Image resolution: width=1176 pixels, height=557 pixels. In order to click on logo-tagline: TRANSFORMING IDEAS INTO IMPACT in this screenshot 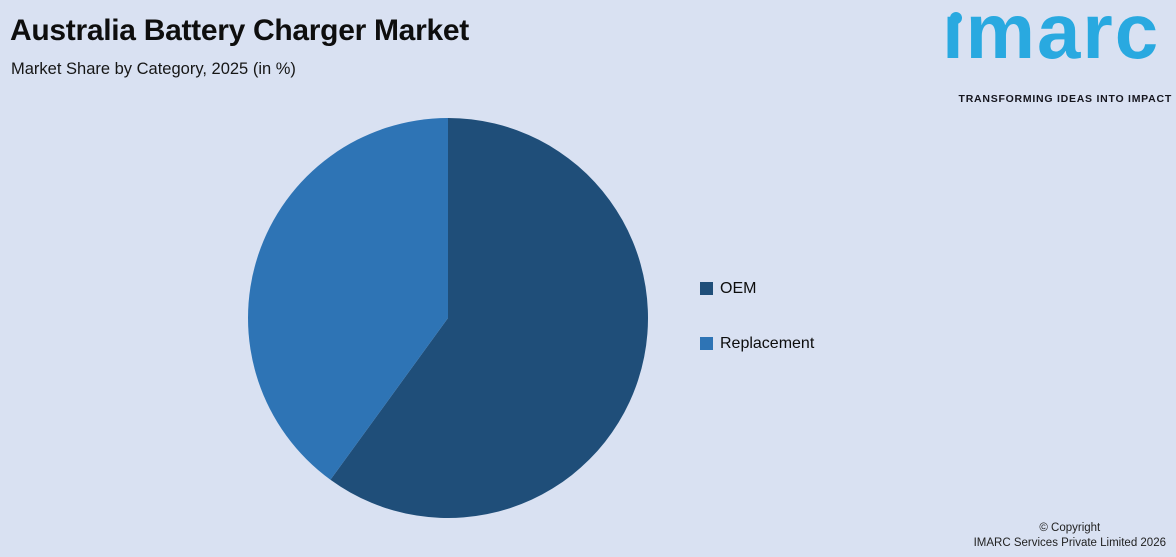, I will do `click(1065, 99)`.